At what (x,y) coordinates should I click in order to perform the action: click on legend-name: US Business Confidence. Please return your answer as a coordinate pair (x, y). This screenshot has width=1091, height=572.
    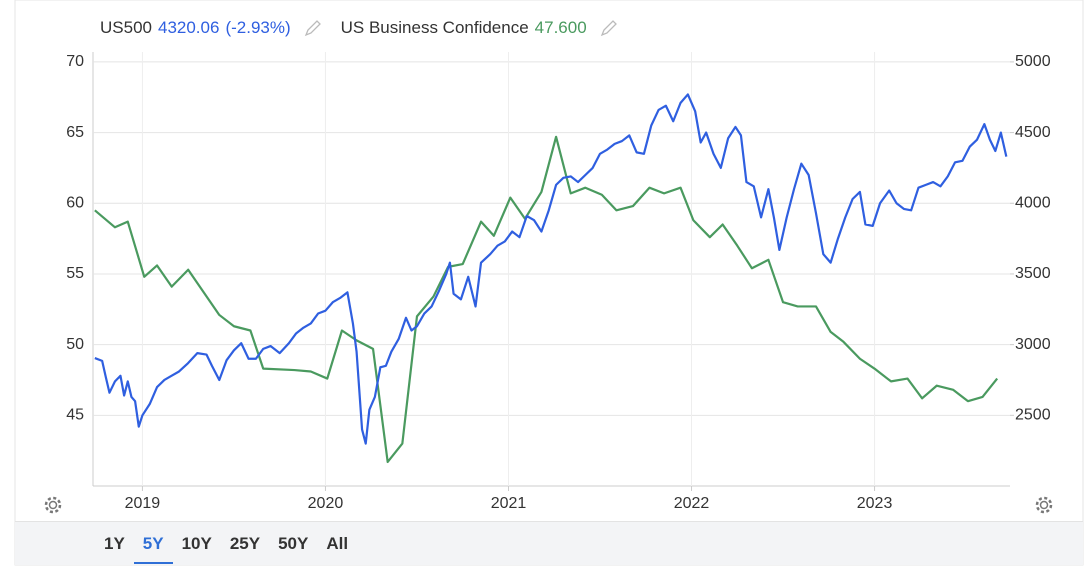
    Looking at the image, I should click on (434, 27).